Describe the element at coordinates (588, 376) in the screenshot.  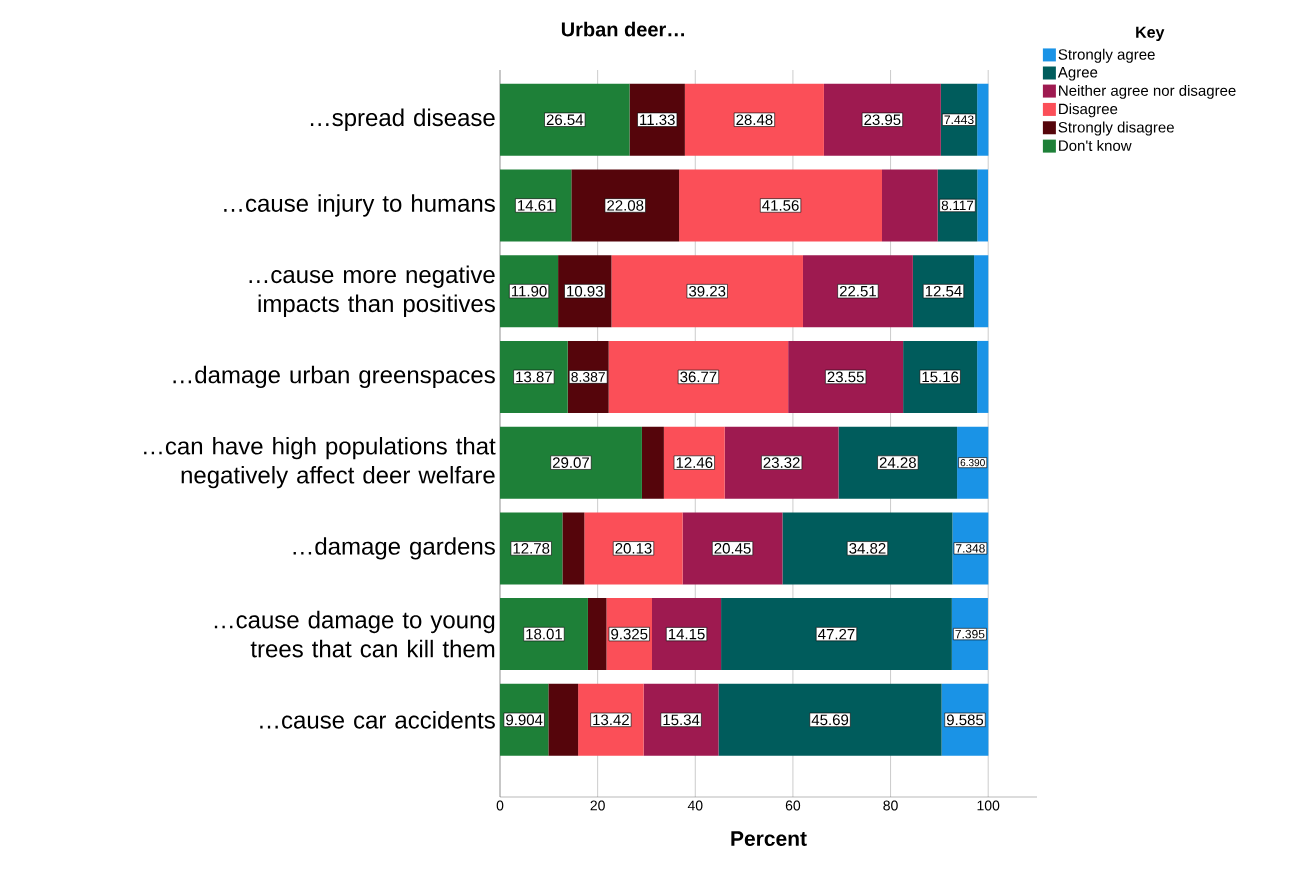
I see `data-label: 8.387` at that location.